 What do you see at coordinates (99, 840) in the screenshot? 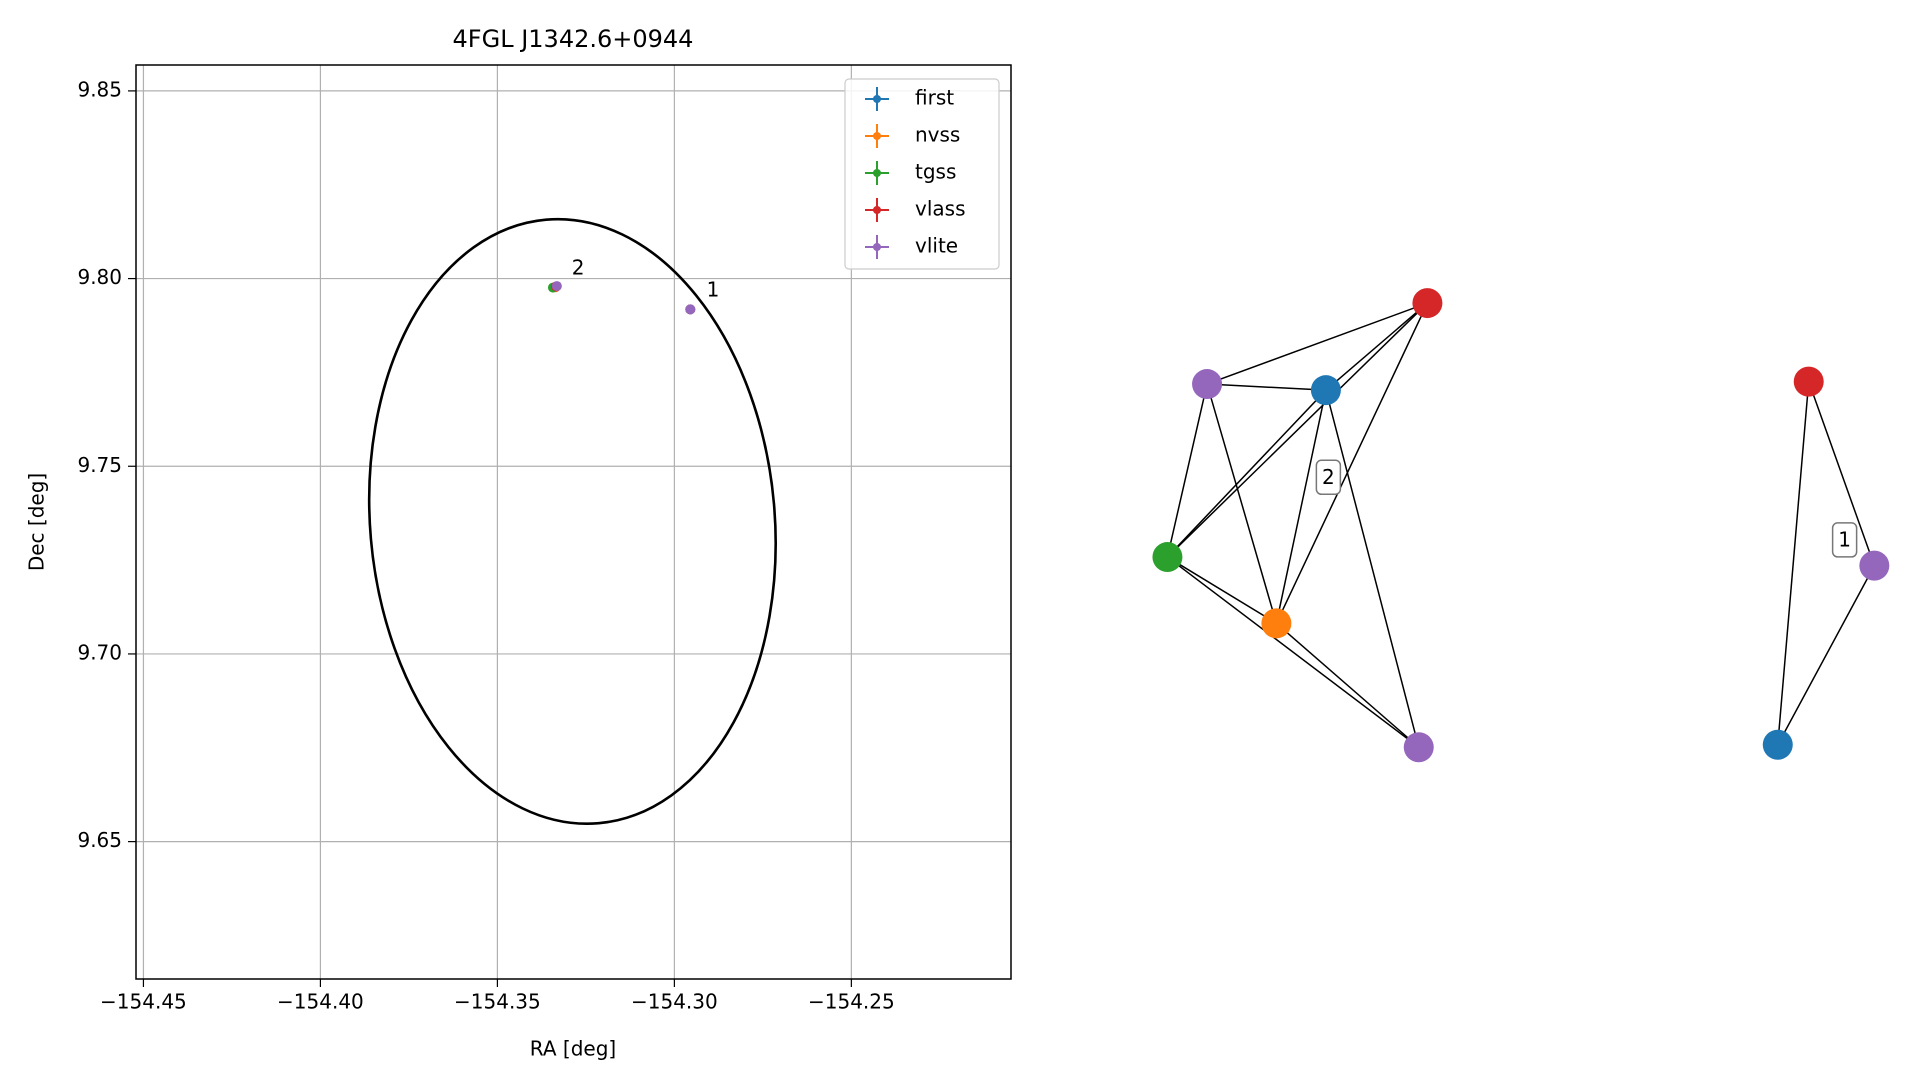
I see `y-tick-label: 9.65` at bounding box center [99, 840].